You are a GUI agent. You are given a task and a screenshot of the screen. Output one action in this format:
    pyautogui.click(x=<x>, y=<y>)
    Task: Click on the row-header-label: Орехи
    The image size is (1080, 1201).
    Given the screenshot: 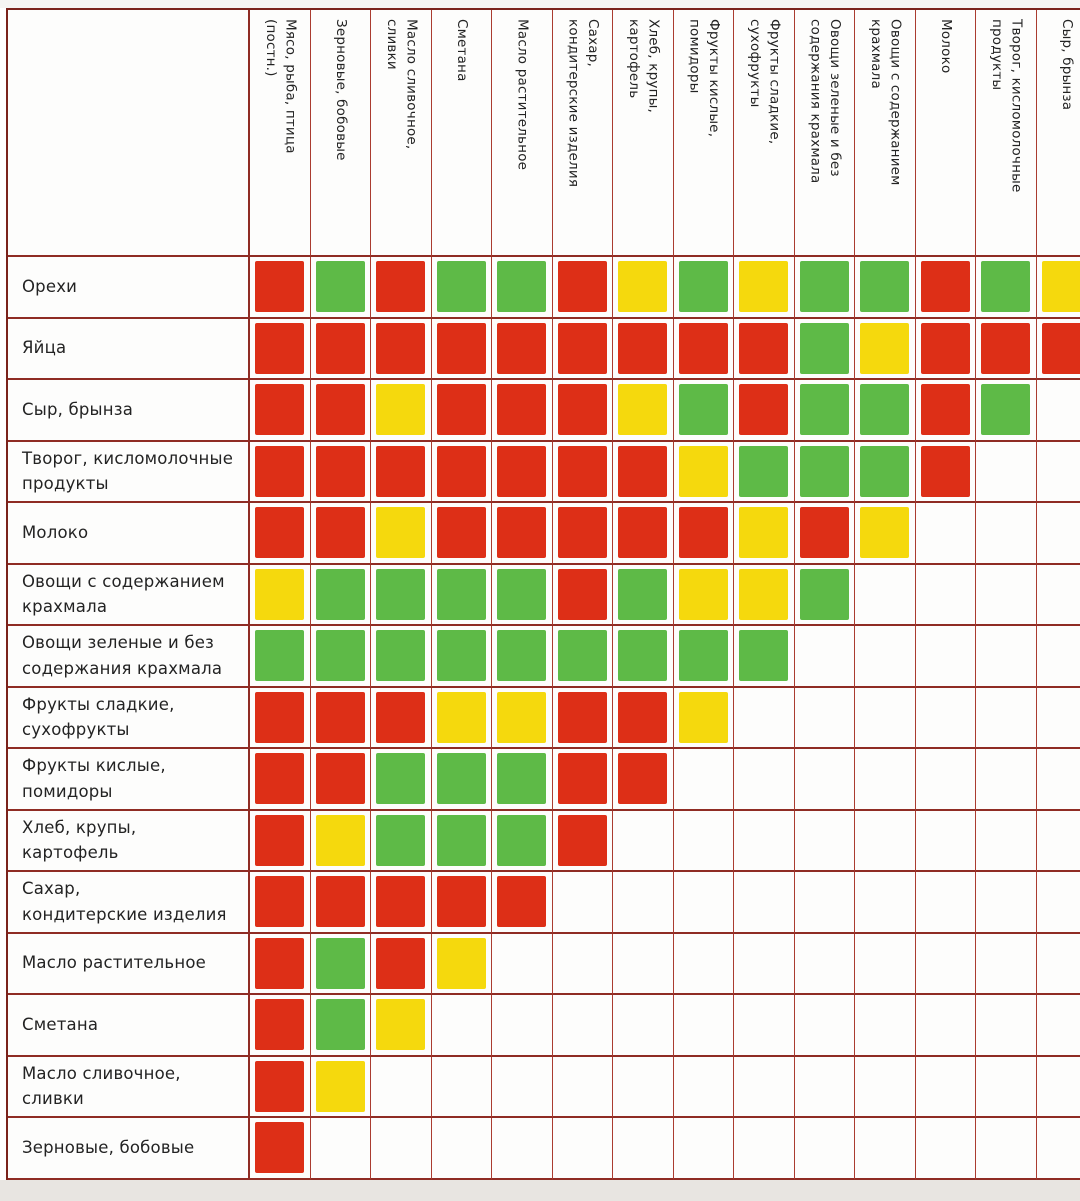 What is the action you would take?
    pyautogui.click(x=50, y=286)
    